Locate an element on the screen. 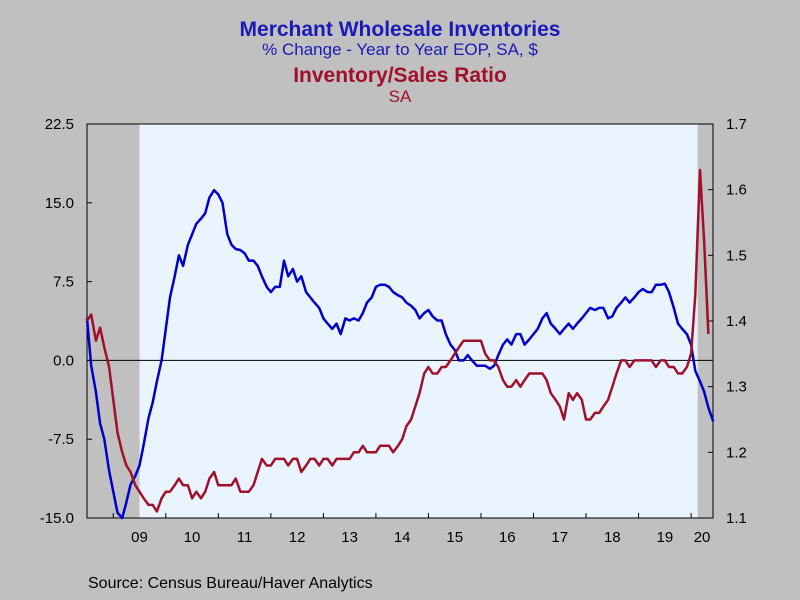 Image resolution: width=800 pixels, height=600 pixels. right-axis-label: 1.7 is located at coordinates (736, 124).